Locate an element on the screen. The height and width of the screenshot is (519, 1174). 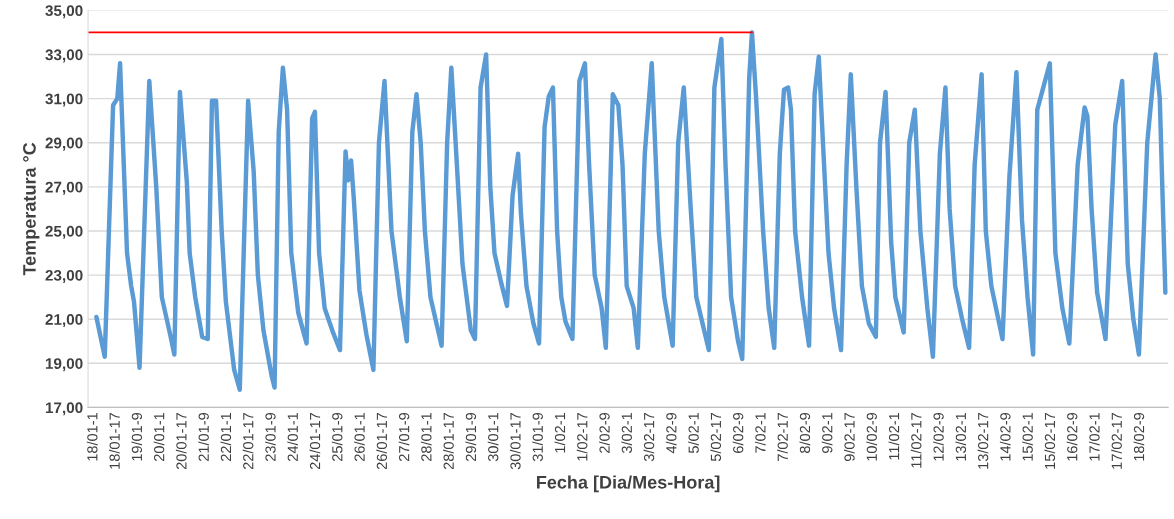
y-axis-title: Temperatura °C is located at coordinates (31, 209).